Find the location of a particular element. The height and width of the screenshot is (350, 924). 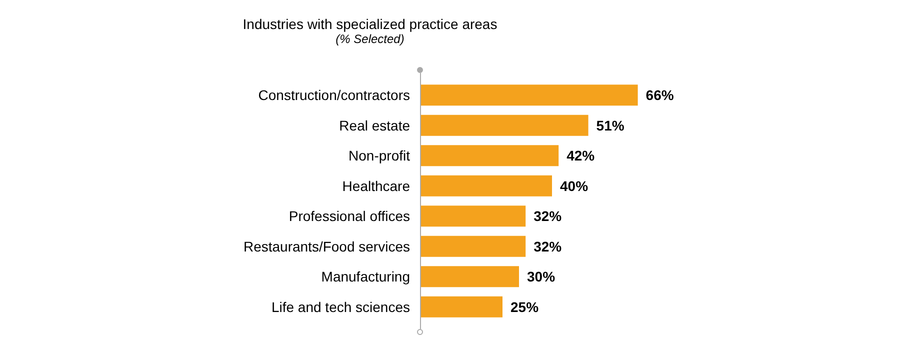

data-label: 40% is located at coordinates (574, 186).